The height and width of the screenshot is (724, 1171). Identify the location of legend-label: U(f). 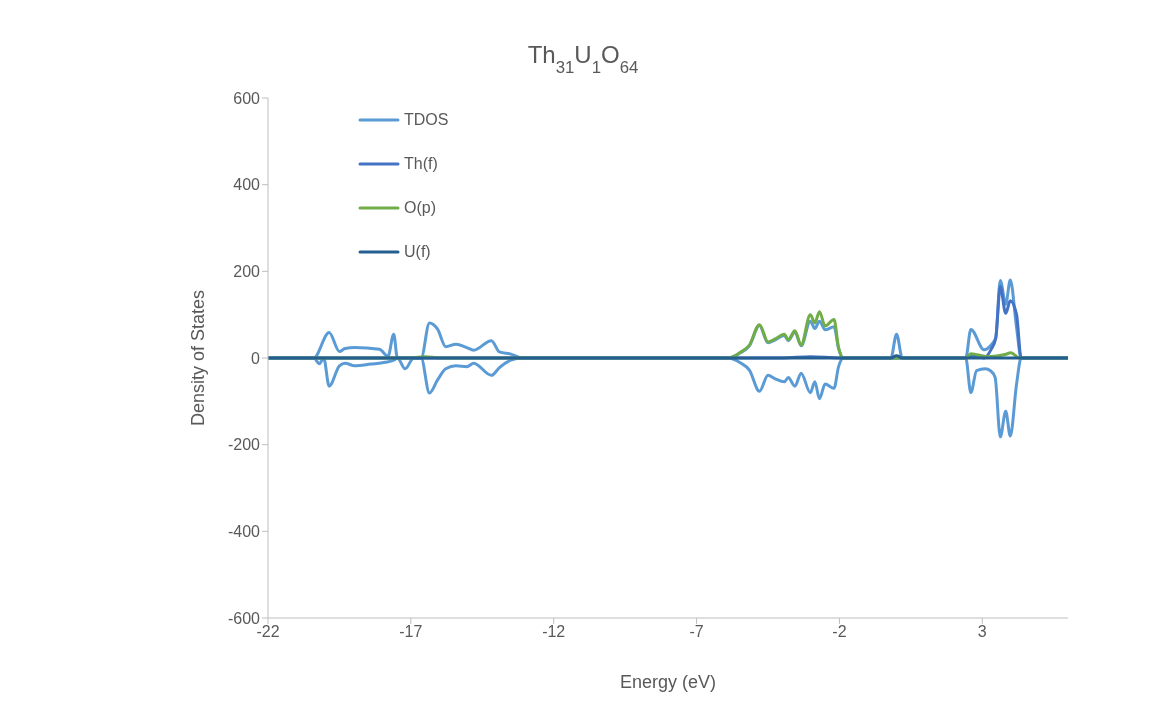
(417, 252).